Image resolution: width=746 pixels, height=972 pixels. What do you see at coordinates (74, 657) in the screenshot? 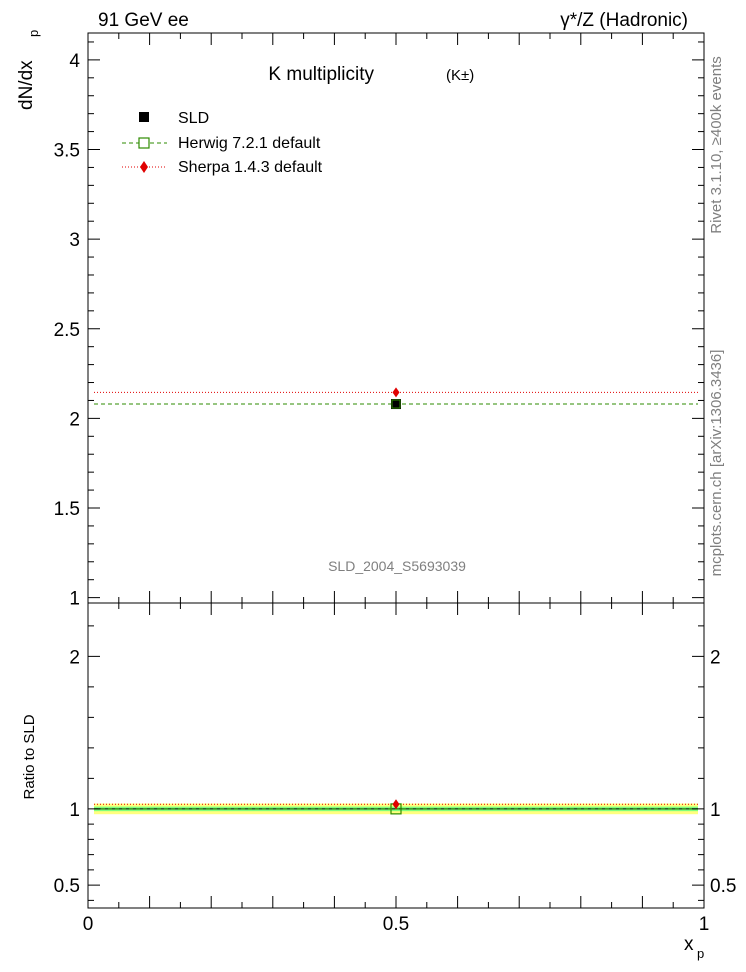
I see `ratio-y-tick-label-left: 2` at bounding box center [74, 657].